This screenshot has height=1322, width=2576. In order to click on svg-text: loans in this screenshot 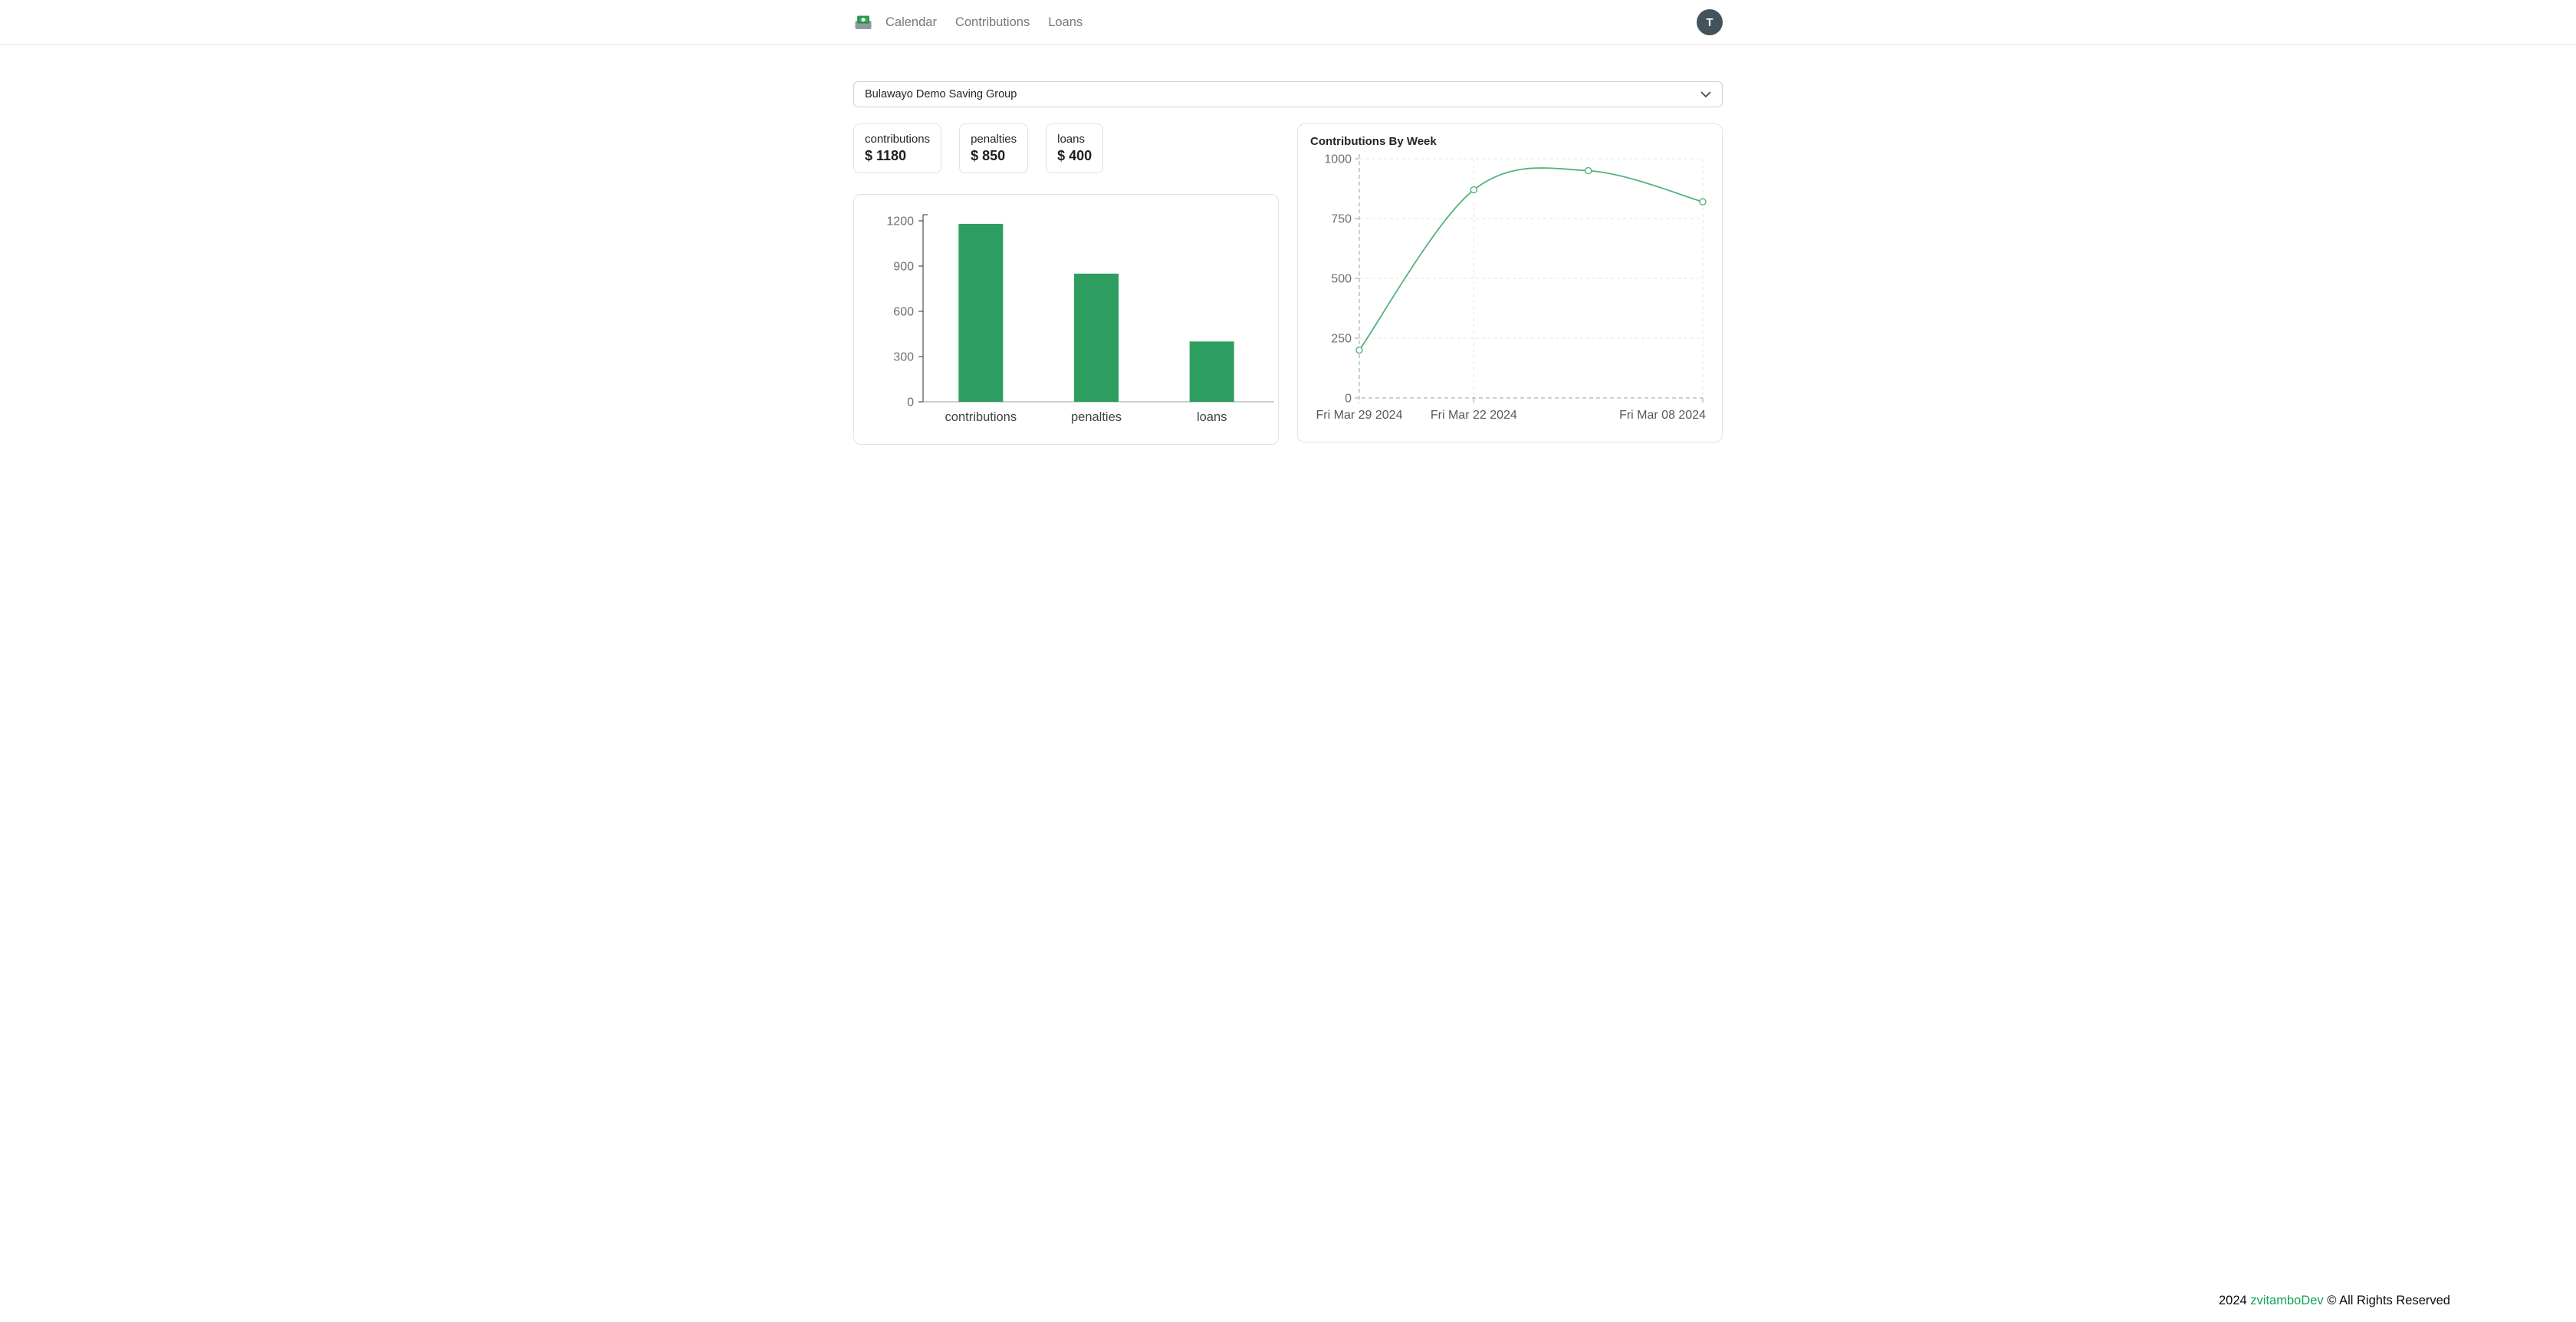, I will do `click(1212, 417)`.